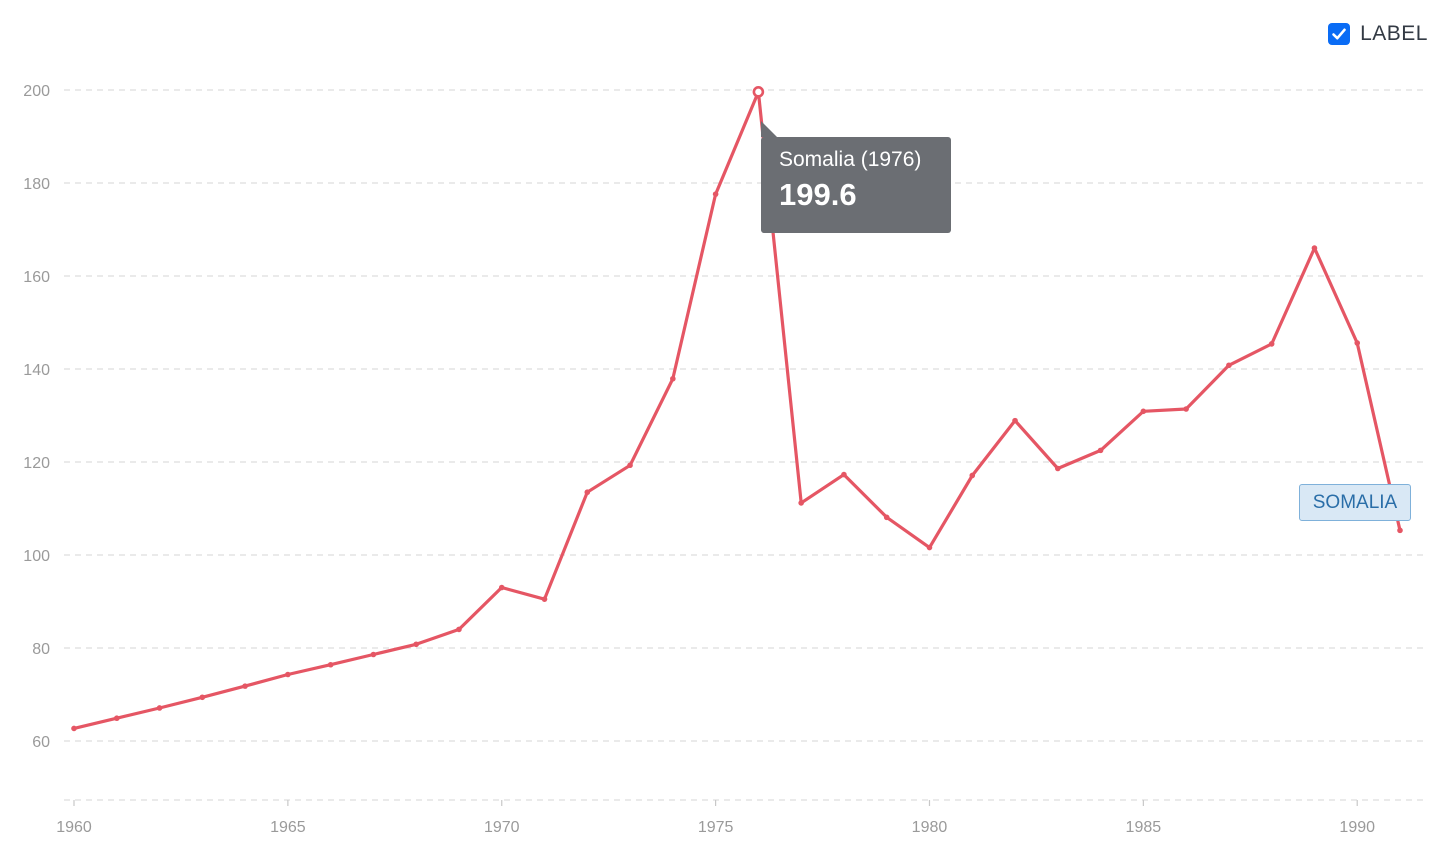 The image size is (1456, 865). I want to click on data-point-1977, so click(801, 503).